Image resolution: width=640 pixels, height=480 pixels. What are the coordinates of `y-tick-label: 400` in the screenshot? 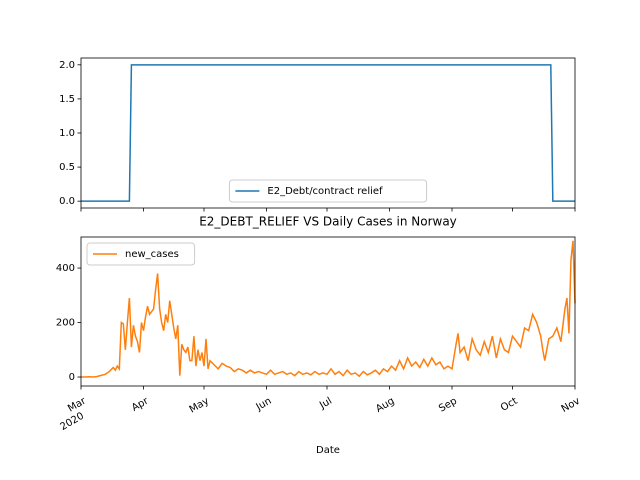 It's located at (65, 268).